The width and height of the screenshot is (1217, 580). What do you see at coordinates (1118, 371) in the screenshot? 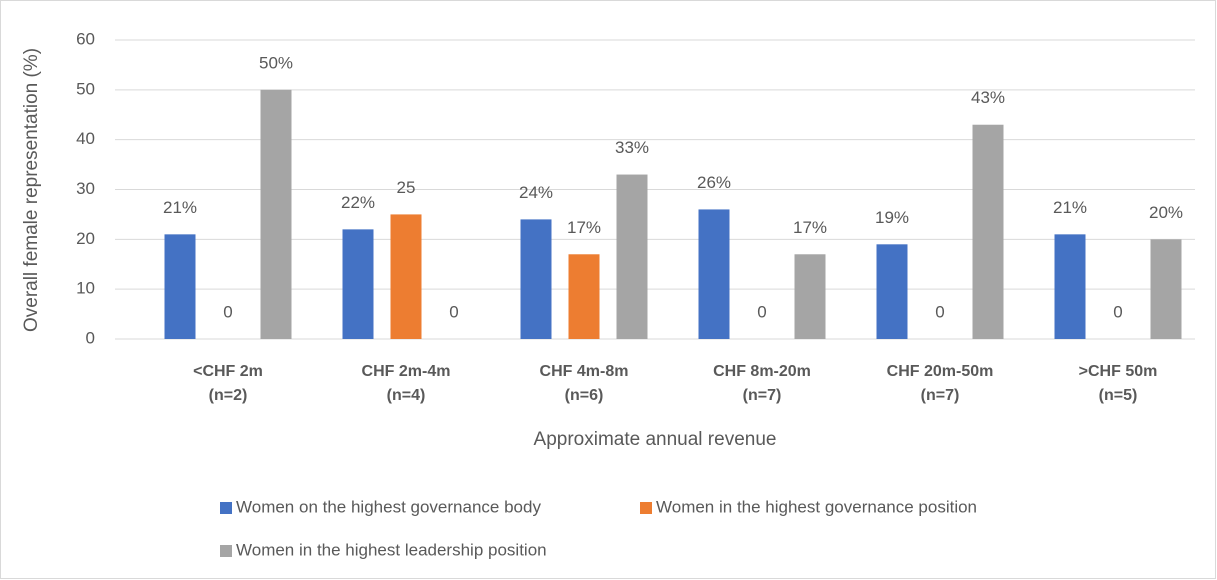
I see `x-tick-label: >CHF 50m` at bounding box center [1118, 371].